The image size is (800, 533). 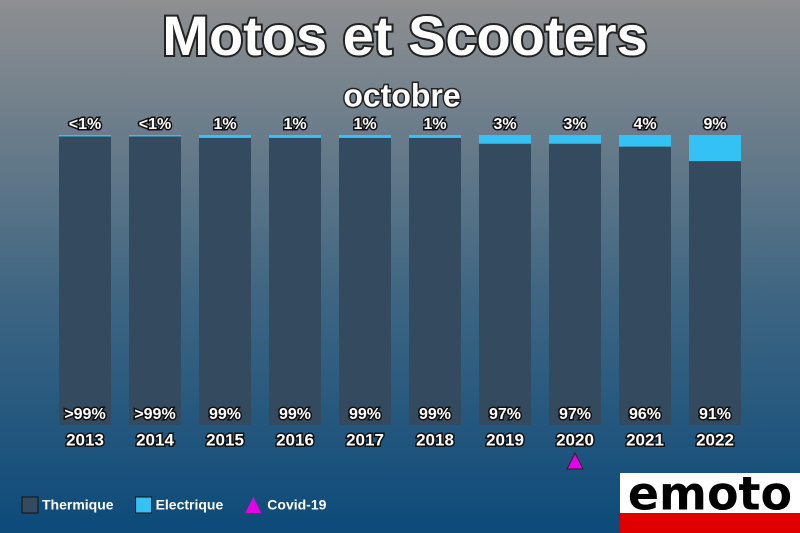 What do you see at coordinates (644, 124) in the screenshot?
I see `value-label: 4%` at bounding box center [644, 124].